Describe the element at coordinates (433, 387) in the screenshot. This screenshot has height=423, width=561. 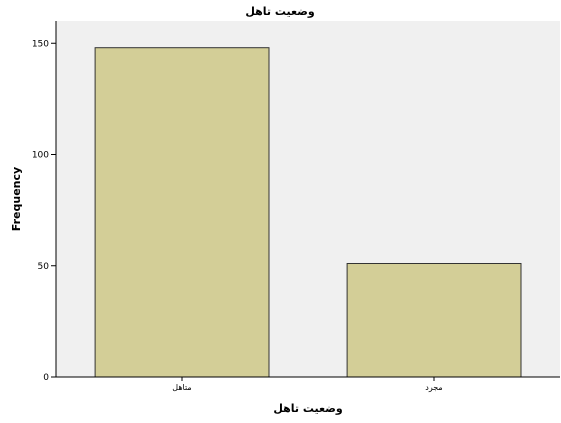
I see `x-tick-label: مجرد` at that location.